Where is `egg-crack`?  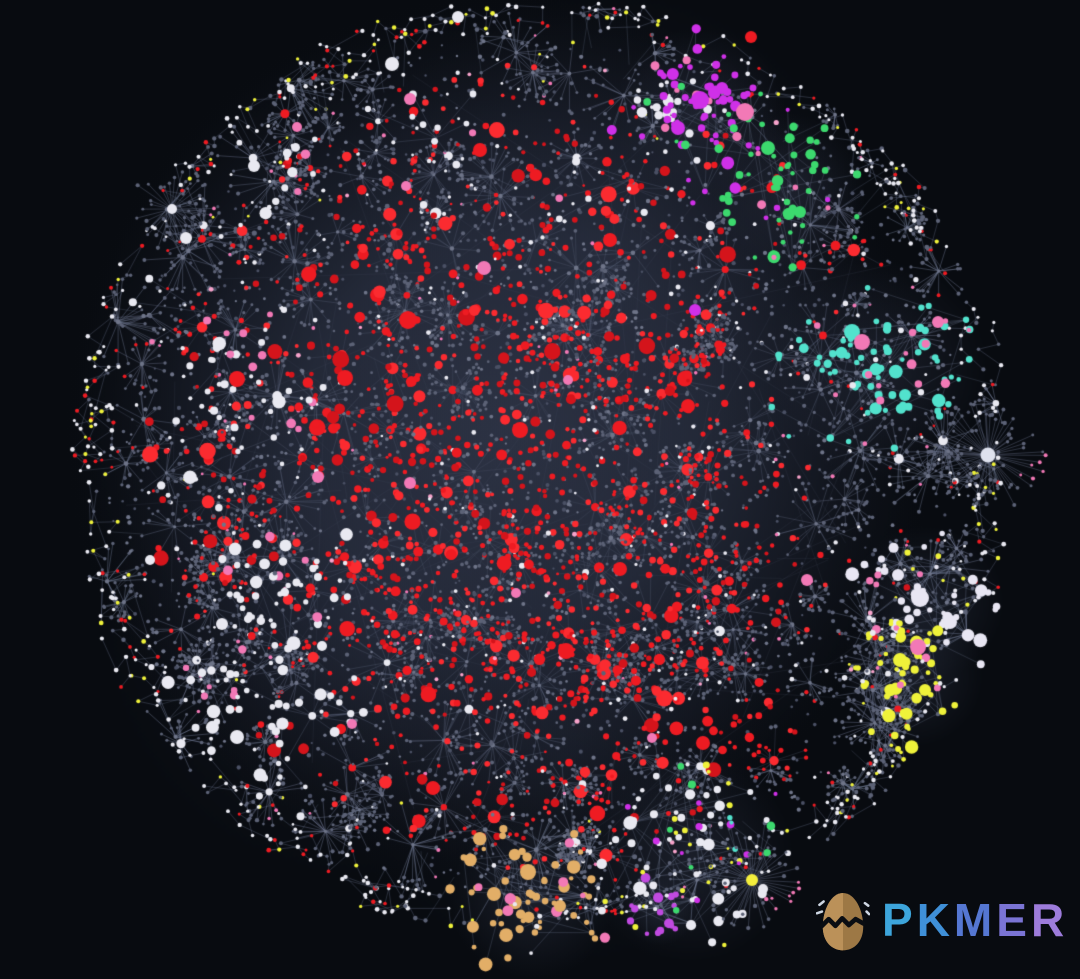 egg-crack is located at coordinates (842, 922).